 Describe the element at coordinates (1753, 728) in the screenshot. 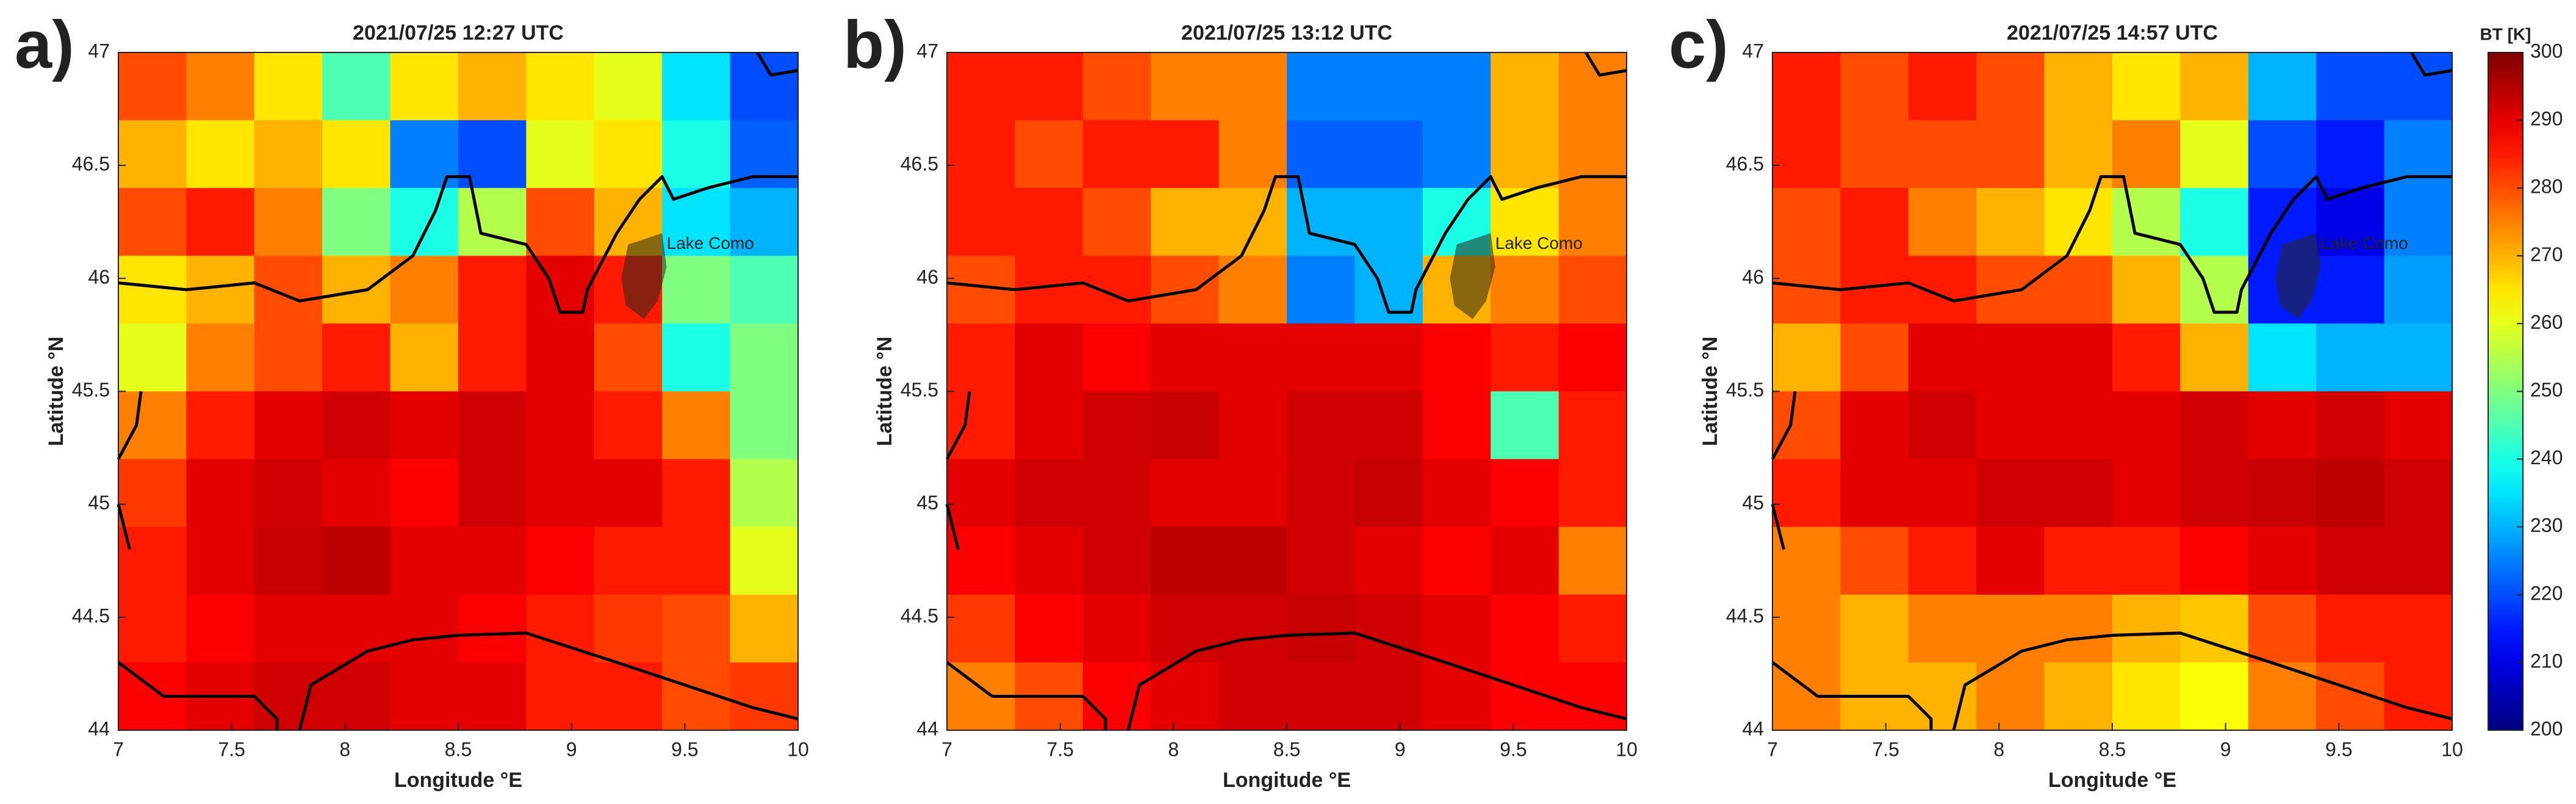

I see `y-tick-label: 44` at that location.